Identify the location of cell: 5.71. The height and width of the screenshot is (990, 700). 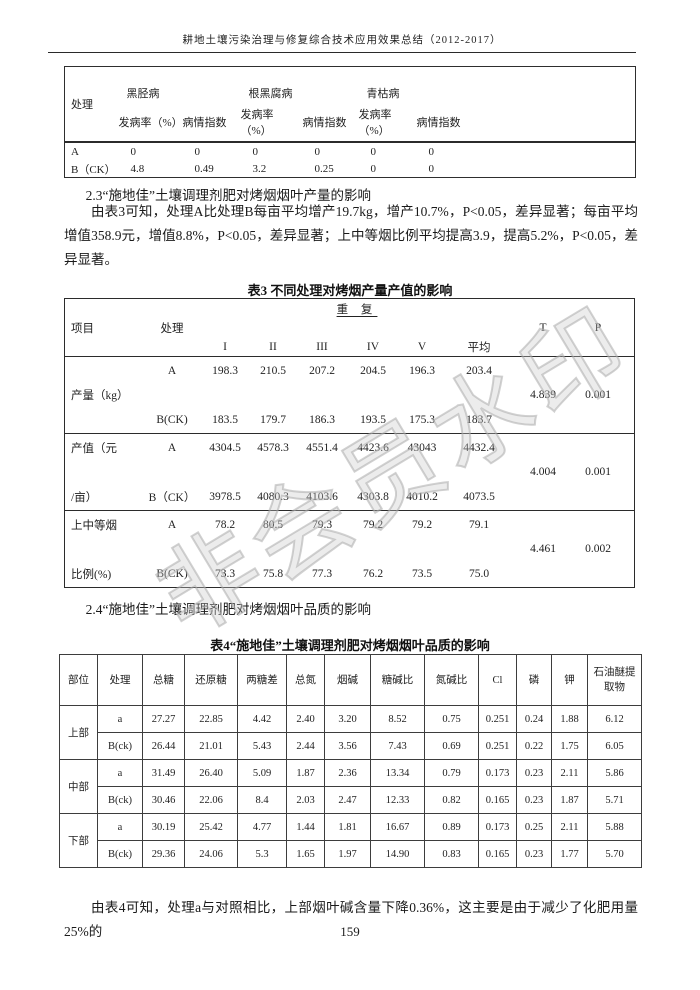
(614, 800).